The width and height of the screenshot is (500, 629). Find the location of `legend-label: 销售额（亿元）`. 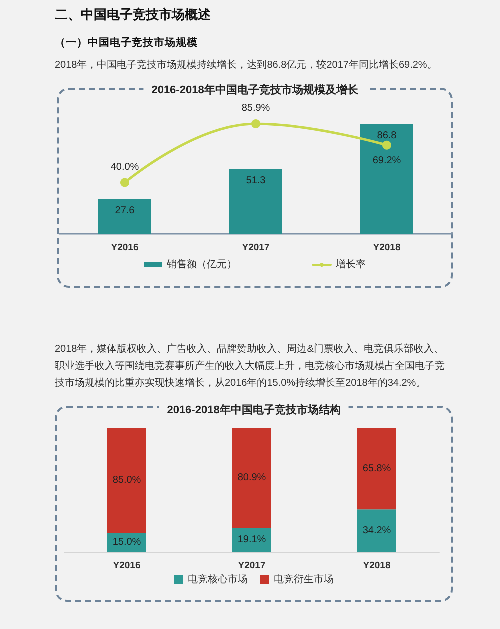

legend-label: 销售额（亿元） is located at coordinates (201, 264).